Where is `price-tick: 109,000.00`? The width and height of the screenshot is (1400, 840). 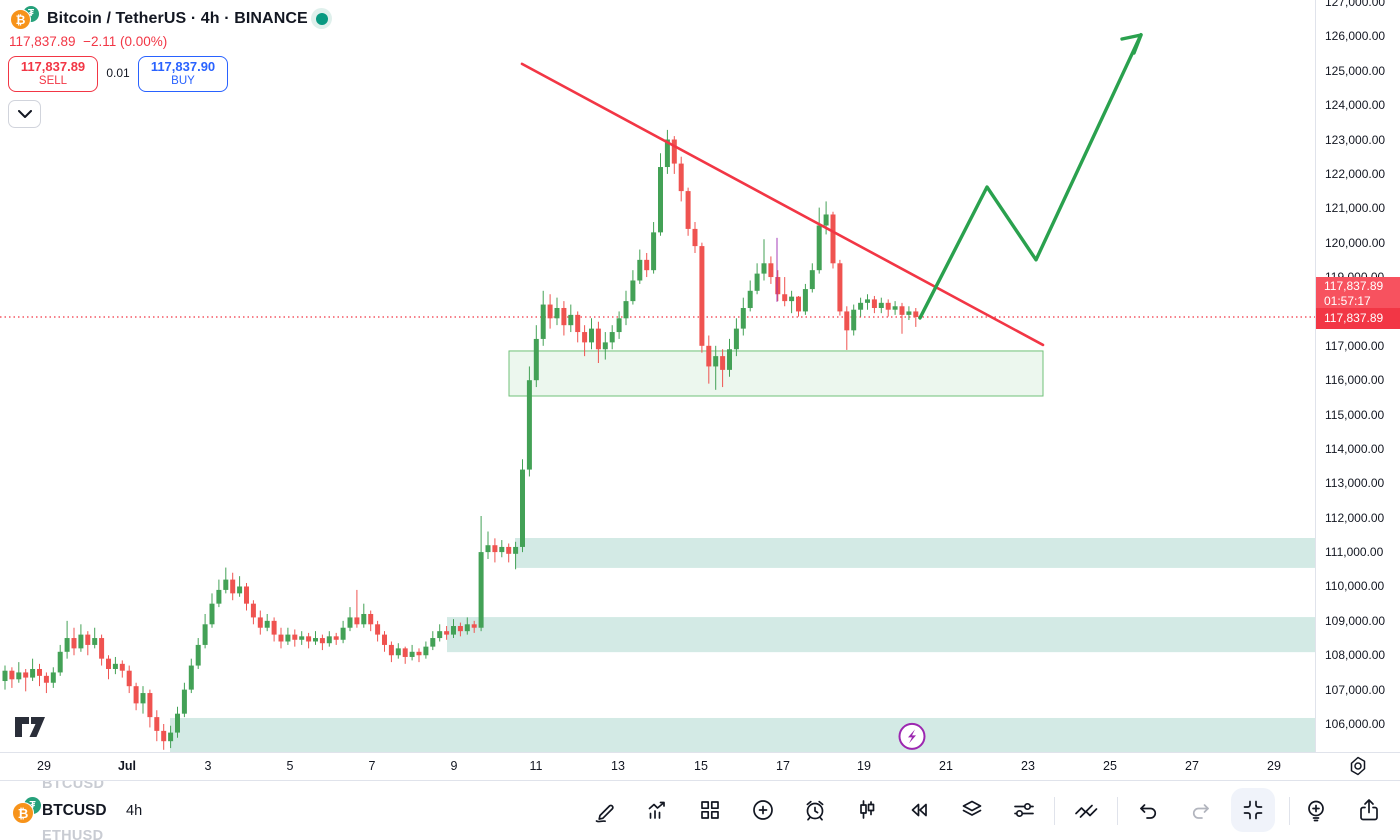
price-tick: 109,000.00 is located at coordinates (1355, 620).